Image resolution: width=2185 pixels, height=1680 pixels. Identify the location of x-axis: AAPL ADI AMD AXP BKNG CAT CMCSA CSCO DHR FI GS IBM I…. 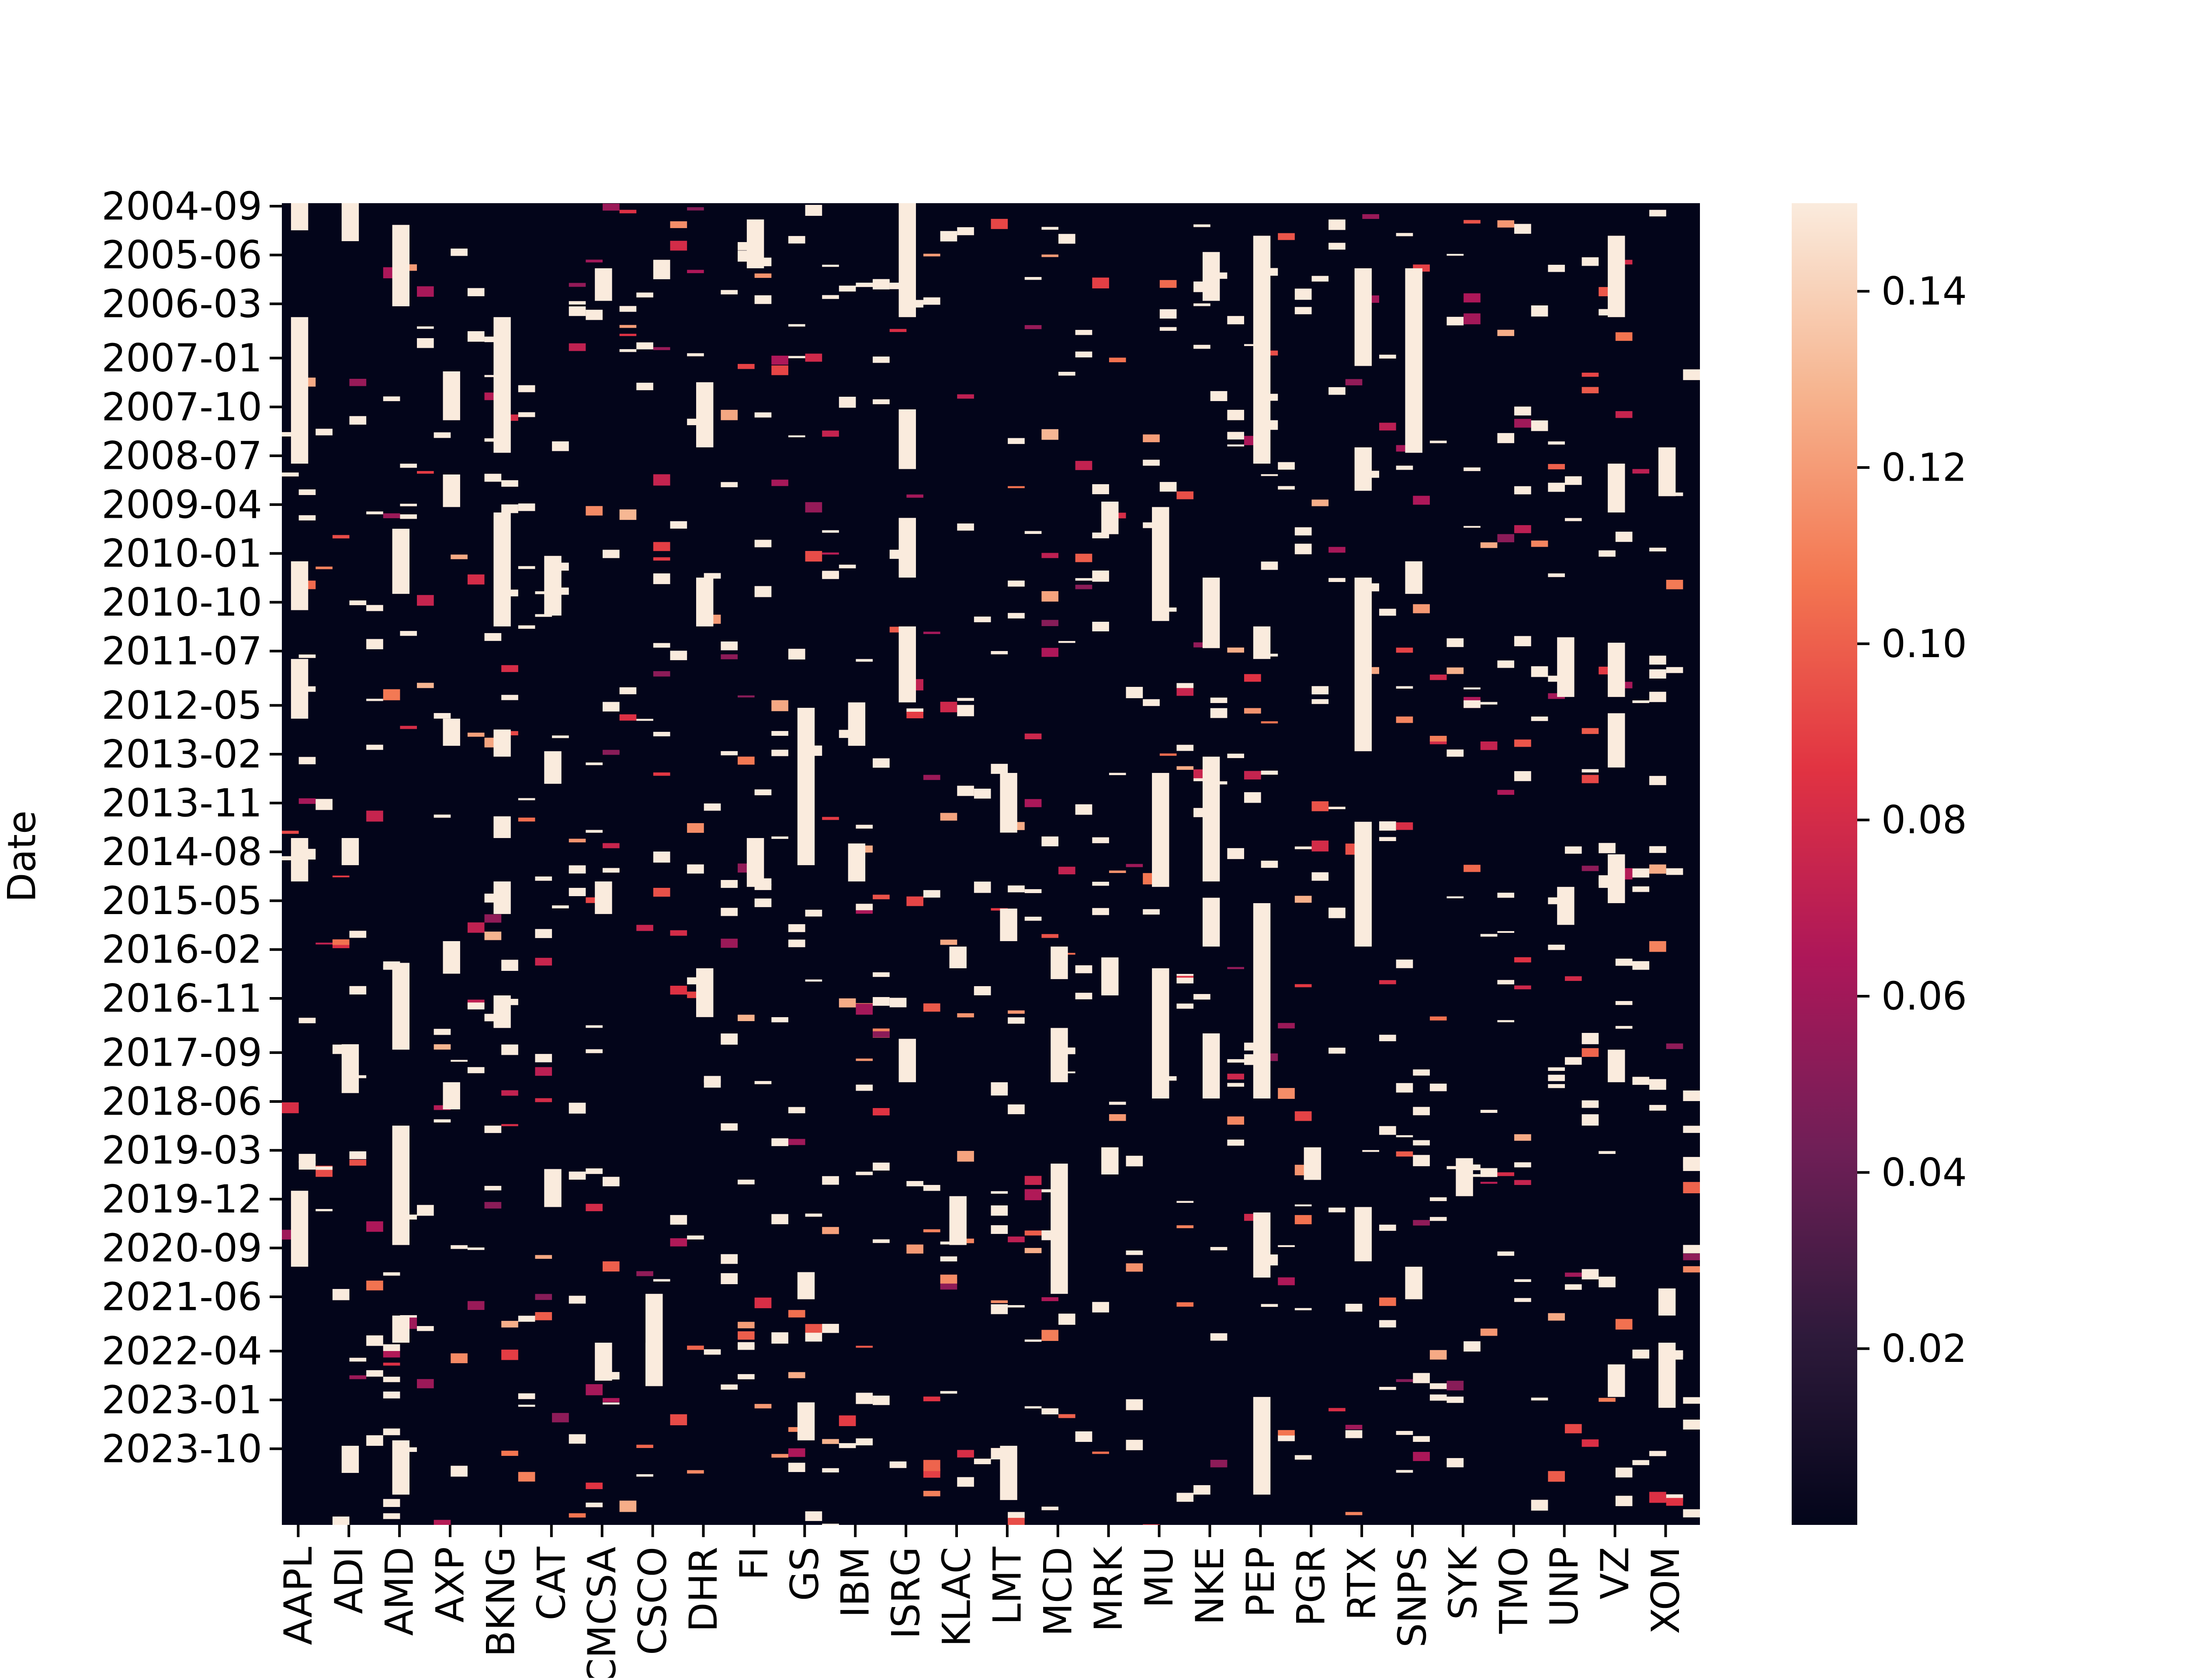
(982, 1602).